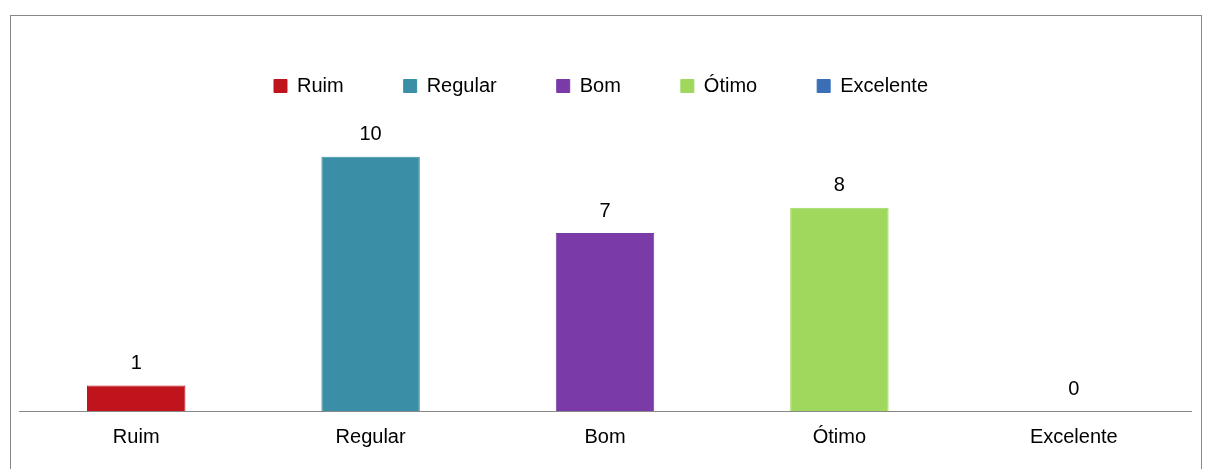 The image size is (1226, 470). What do you see at coordinates (1074, 387) in the screenshot?
I see `data-label: 0` at bounding box center [1074, 387].